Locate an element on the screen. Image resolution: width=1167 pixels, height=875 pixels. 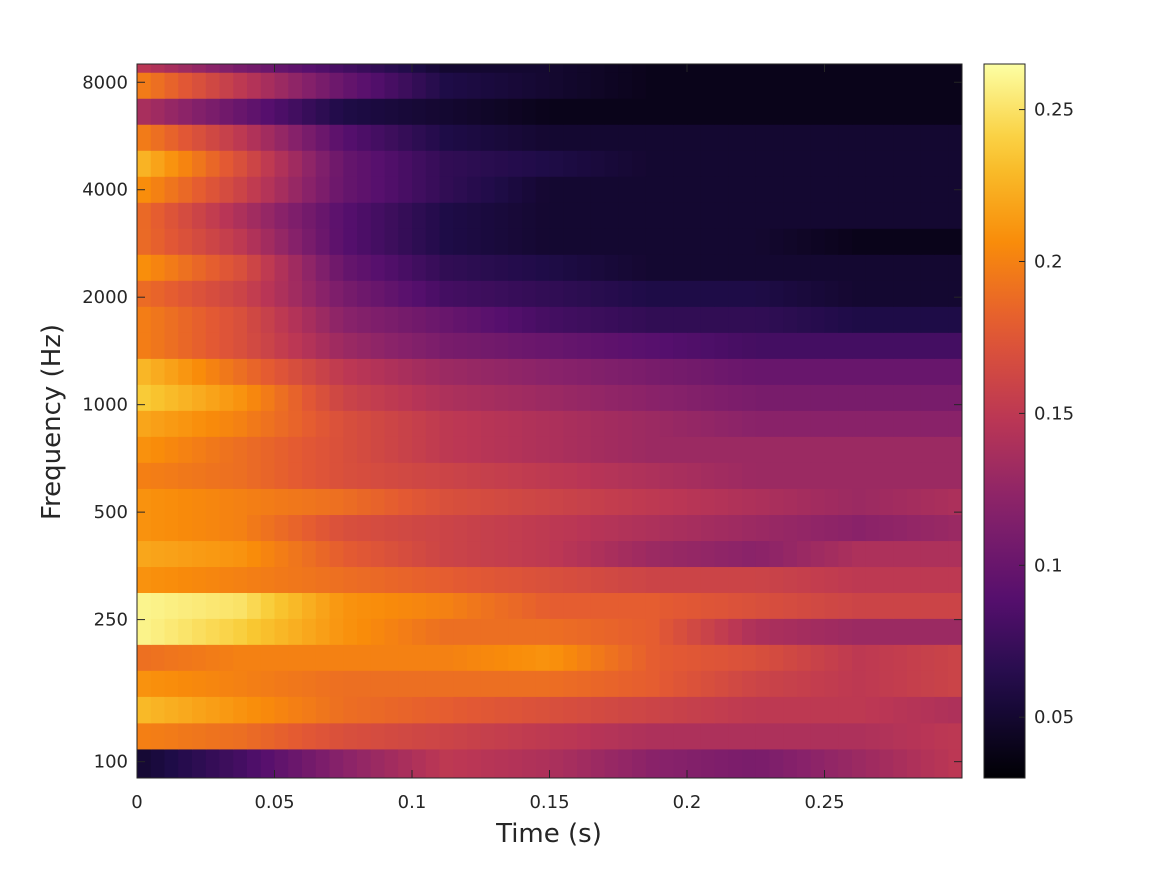
x-tick-label: 0.2 is located at coordinates (687, 802).